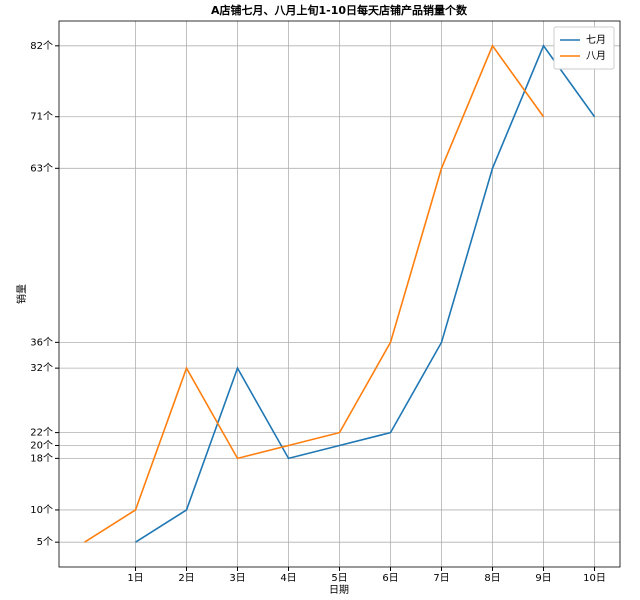  I want to click on x-tick-label: 8日, so click(492, 578).